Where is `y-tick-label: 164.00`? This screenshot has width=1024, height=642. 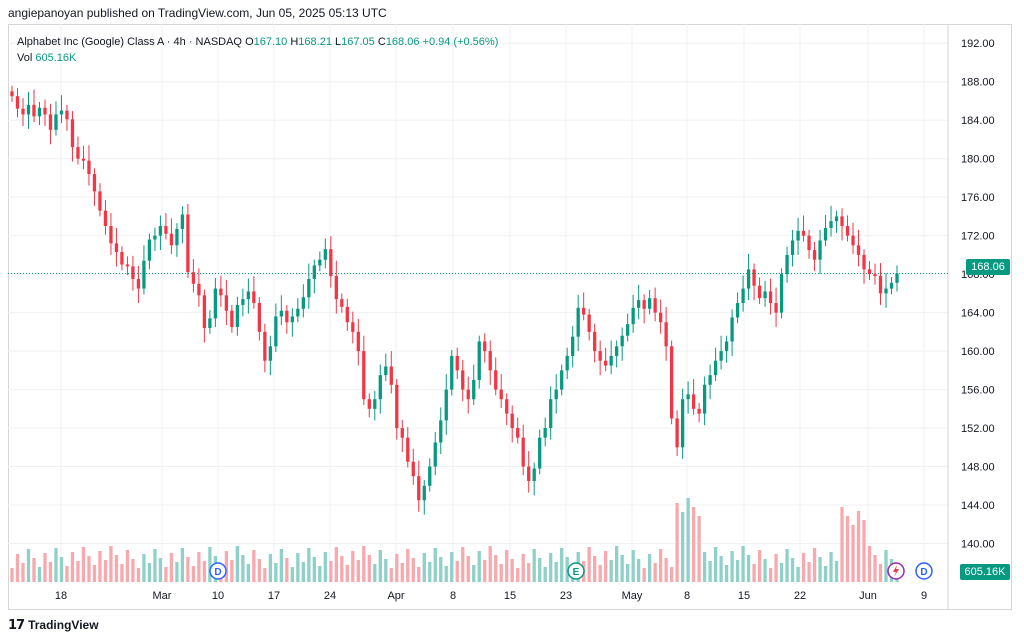
y-tick-label: 164.00 is located at coordinates (978, 314).